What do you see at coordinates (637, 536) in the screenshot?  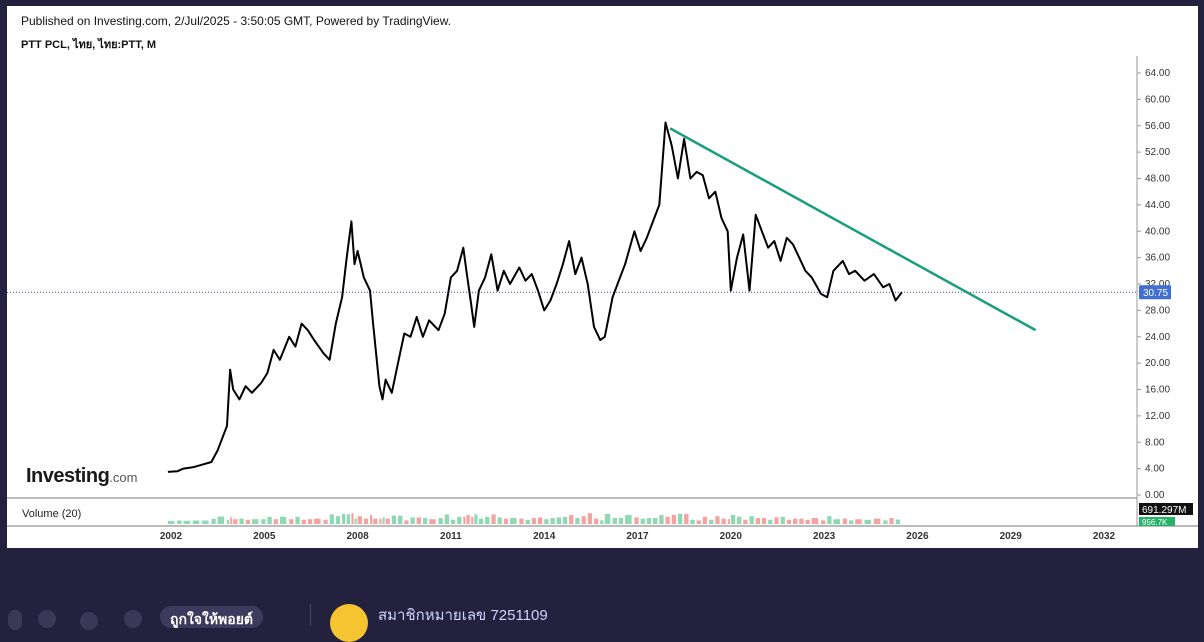 I see `x-tick-label: 2017` at bounding box center [637, 536].